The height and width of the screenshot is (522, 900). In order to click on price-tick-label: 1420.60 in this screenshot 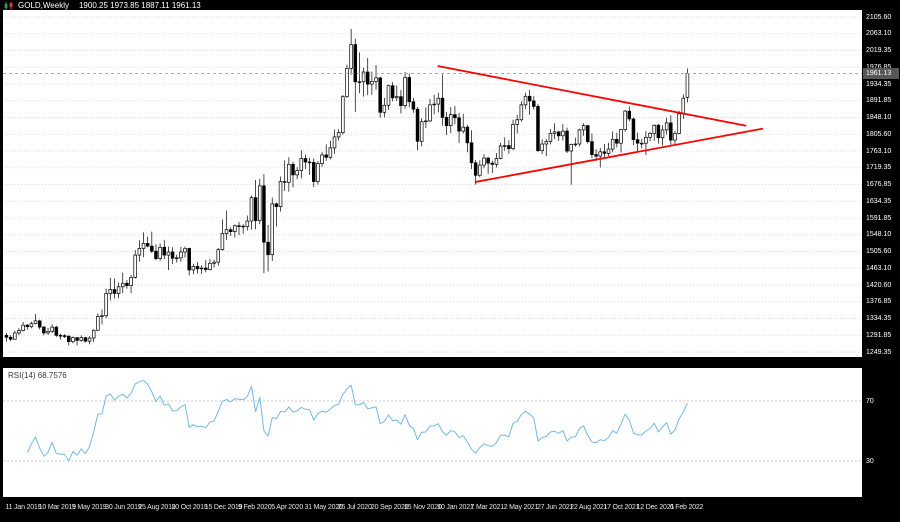, I will do `click(879, 285)`.